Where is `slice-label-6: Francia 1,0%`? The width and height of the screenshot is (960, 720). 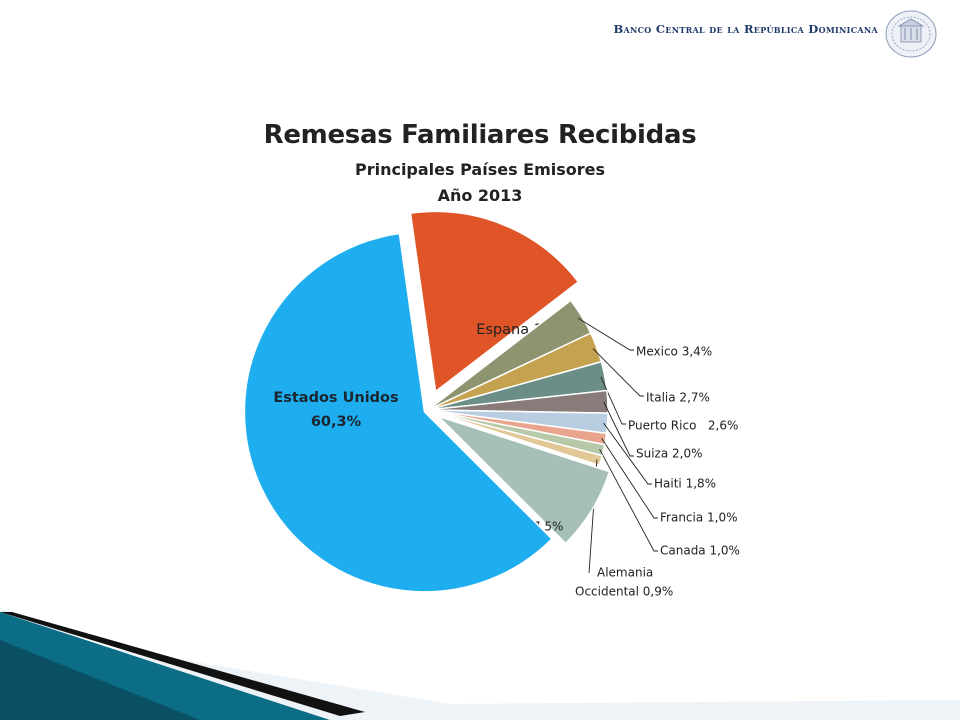
slice-label-6: Francia 1,0% is located at coordinates (699, 518).